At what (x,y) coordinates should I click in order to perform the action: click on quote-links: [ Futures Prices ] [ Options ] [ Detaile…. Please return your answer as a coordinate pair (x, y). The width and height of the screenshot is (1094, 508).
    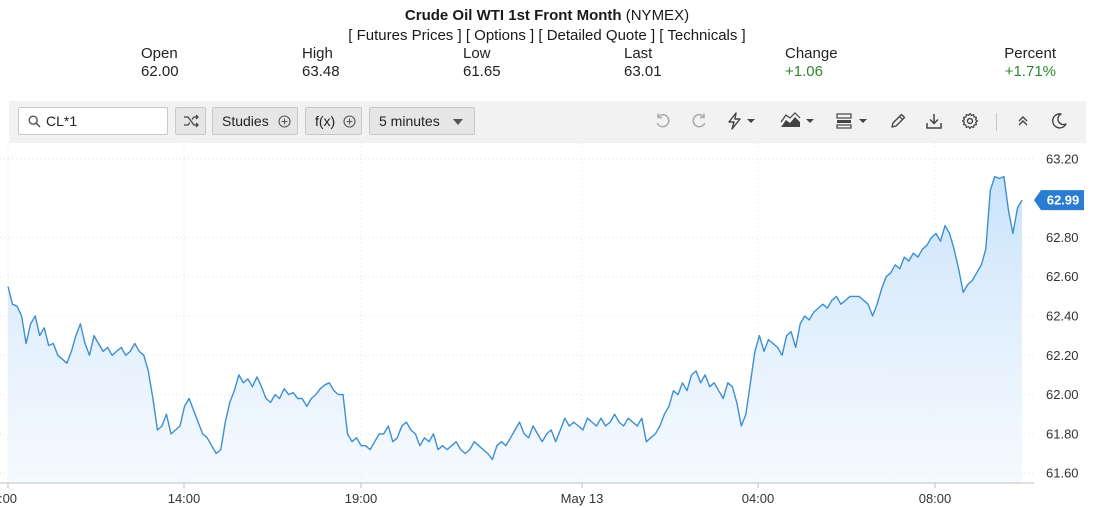
    Looking at the image, I should click on (547, 36).